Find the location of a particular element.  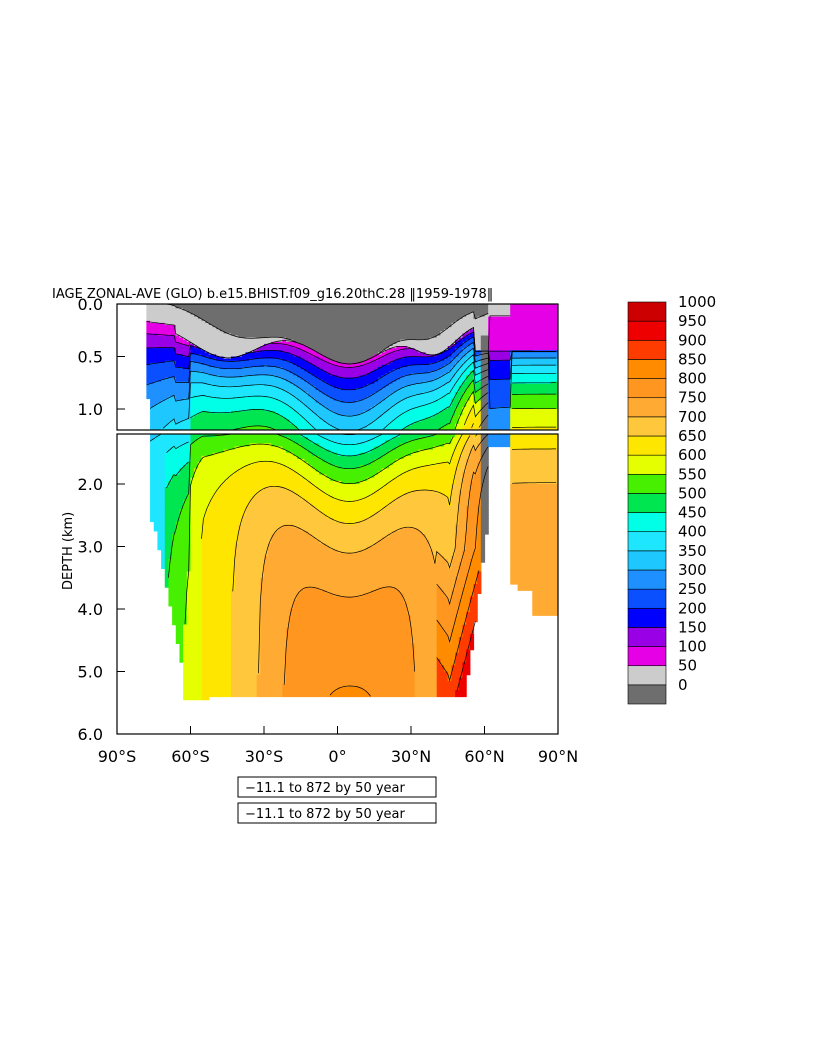

colorbar-label: 1000 is located at coordinates (697, 302).